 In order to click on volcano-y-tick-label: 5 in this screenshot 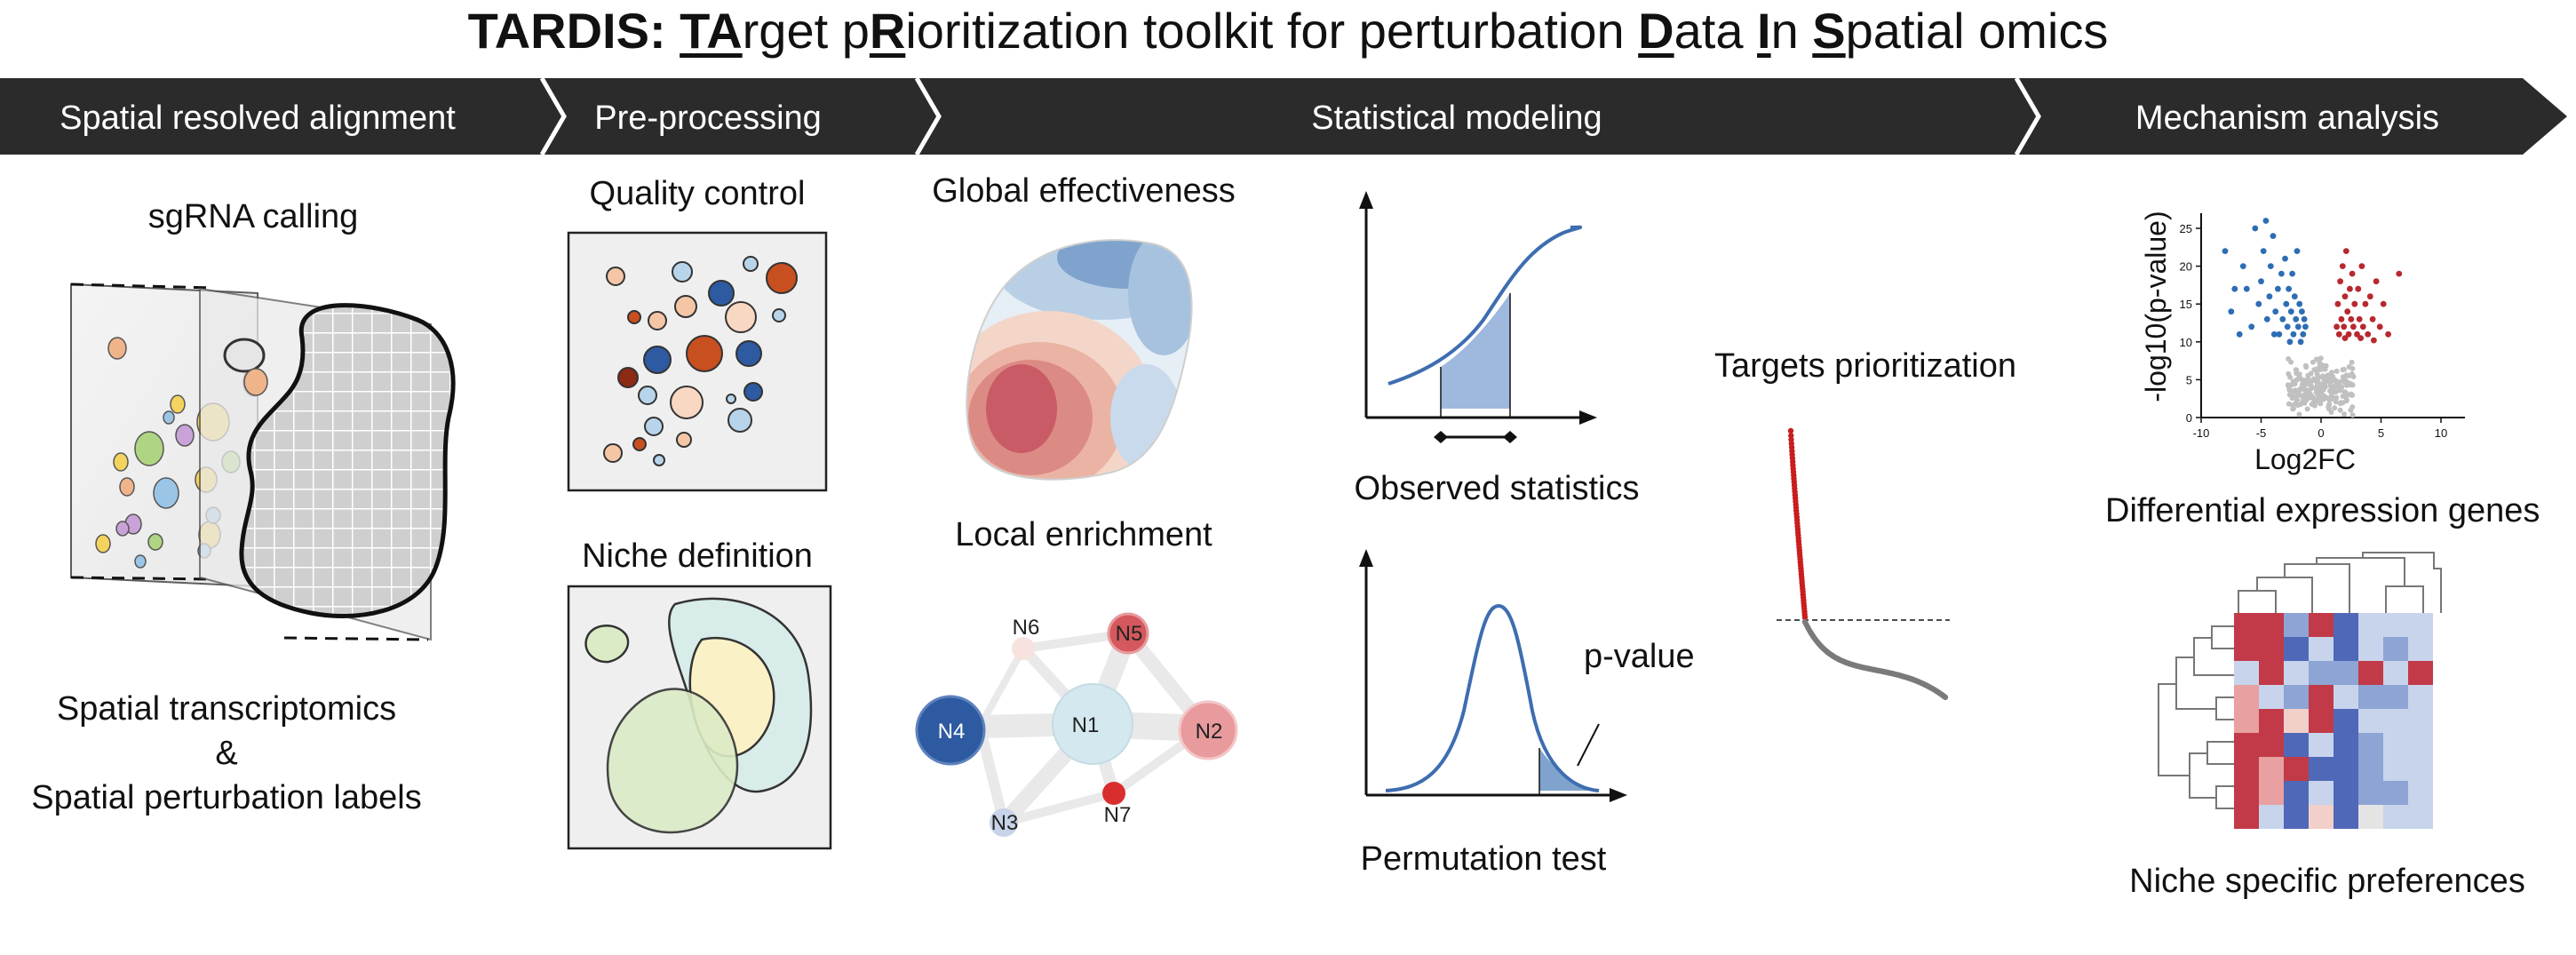, I will do `click(2189, 379)`.